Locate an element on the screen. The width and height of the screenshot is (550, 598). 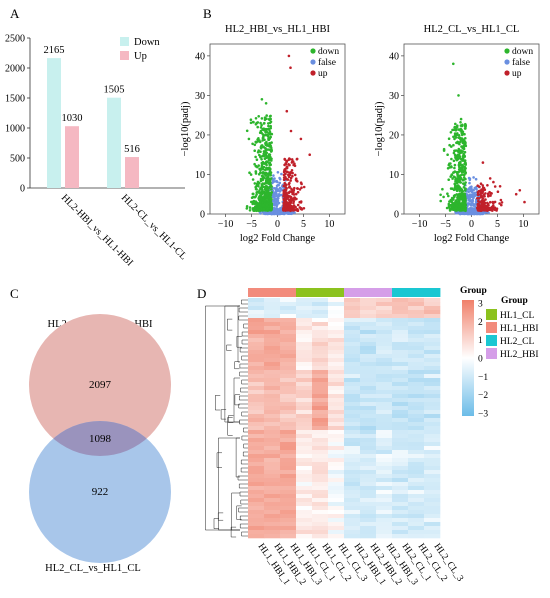
y-tick-label: 2000 is located at coordinates (15, 69).